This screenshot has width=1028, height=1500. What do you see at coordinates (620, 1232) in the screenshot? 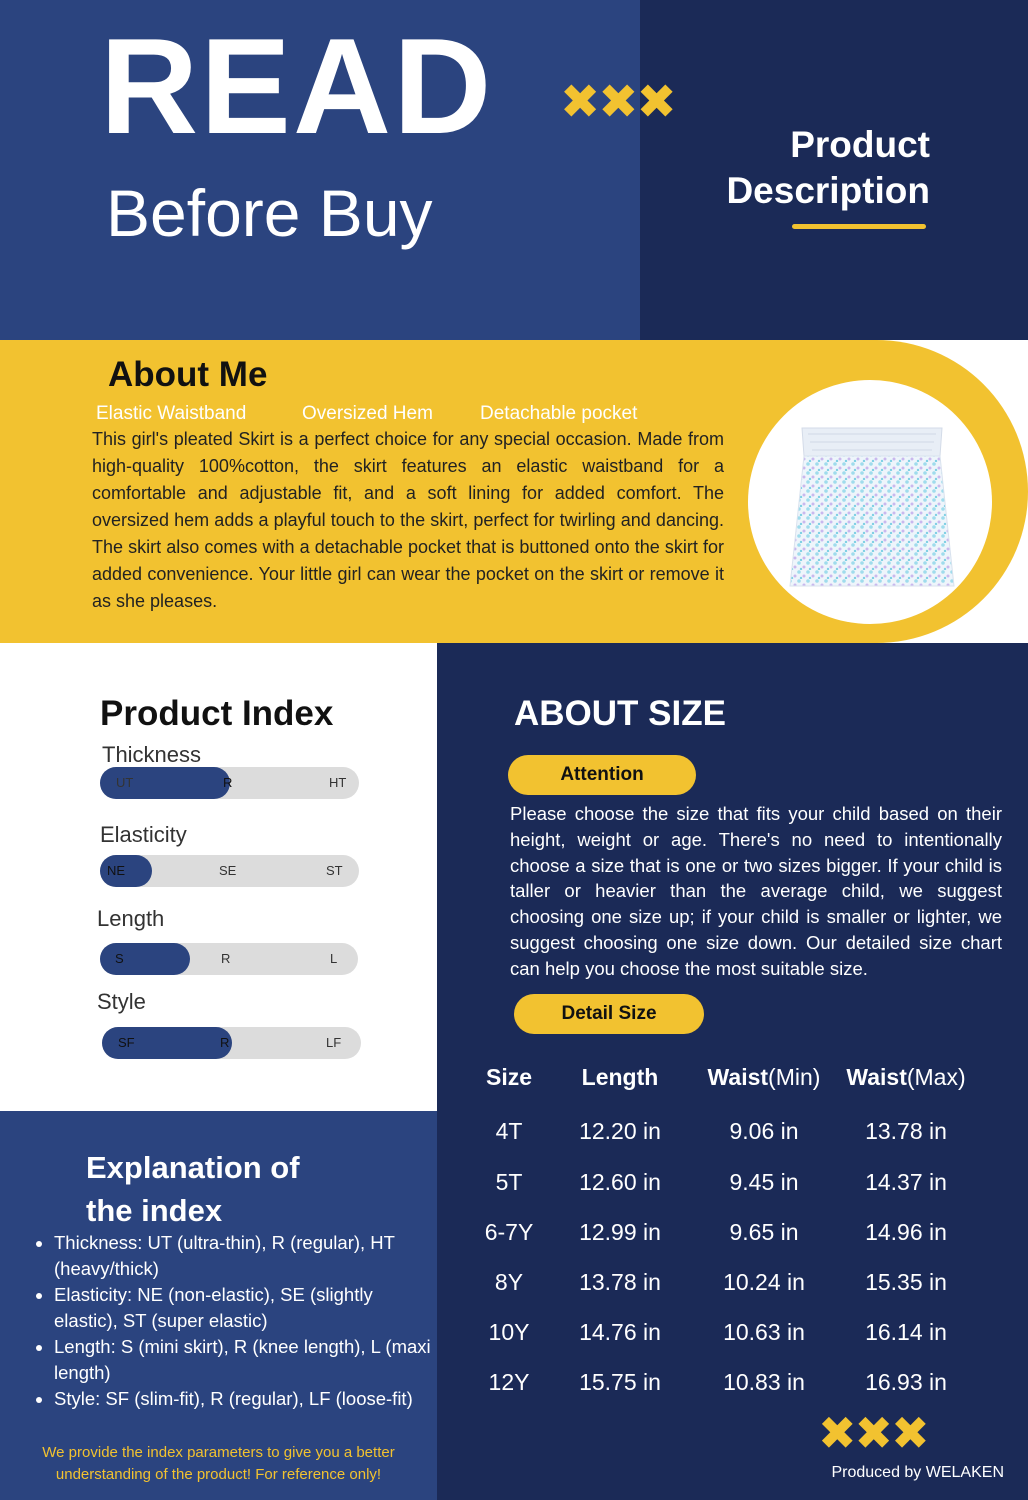
I see `table-cell: 12.99 in` at bounding box center [620, 1232].